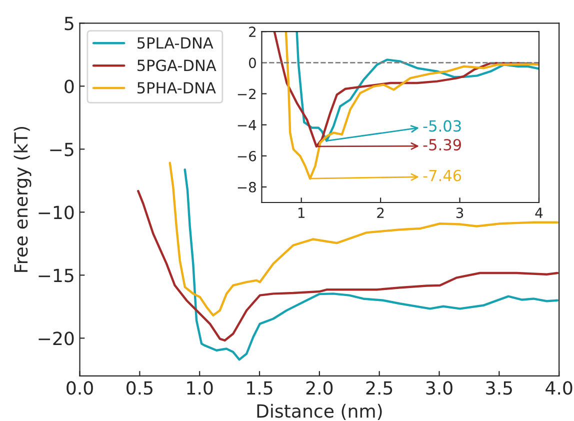 The height and width of the screenshot is (421, 574). Describe the element at coordinates (23, 199) in the screenshot. I see `y-axis-title: Free energy (kT)` at that location.